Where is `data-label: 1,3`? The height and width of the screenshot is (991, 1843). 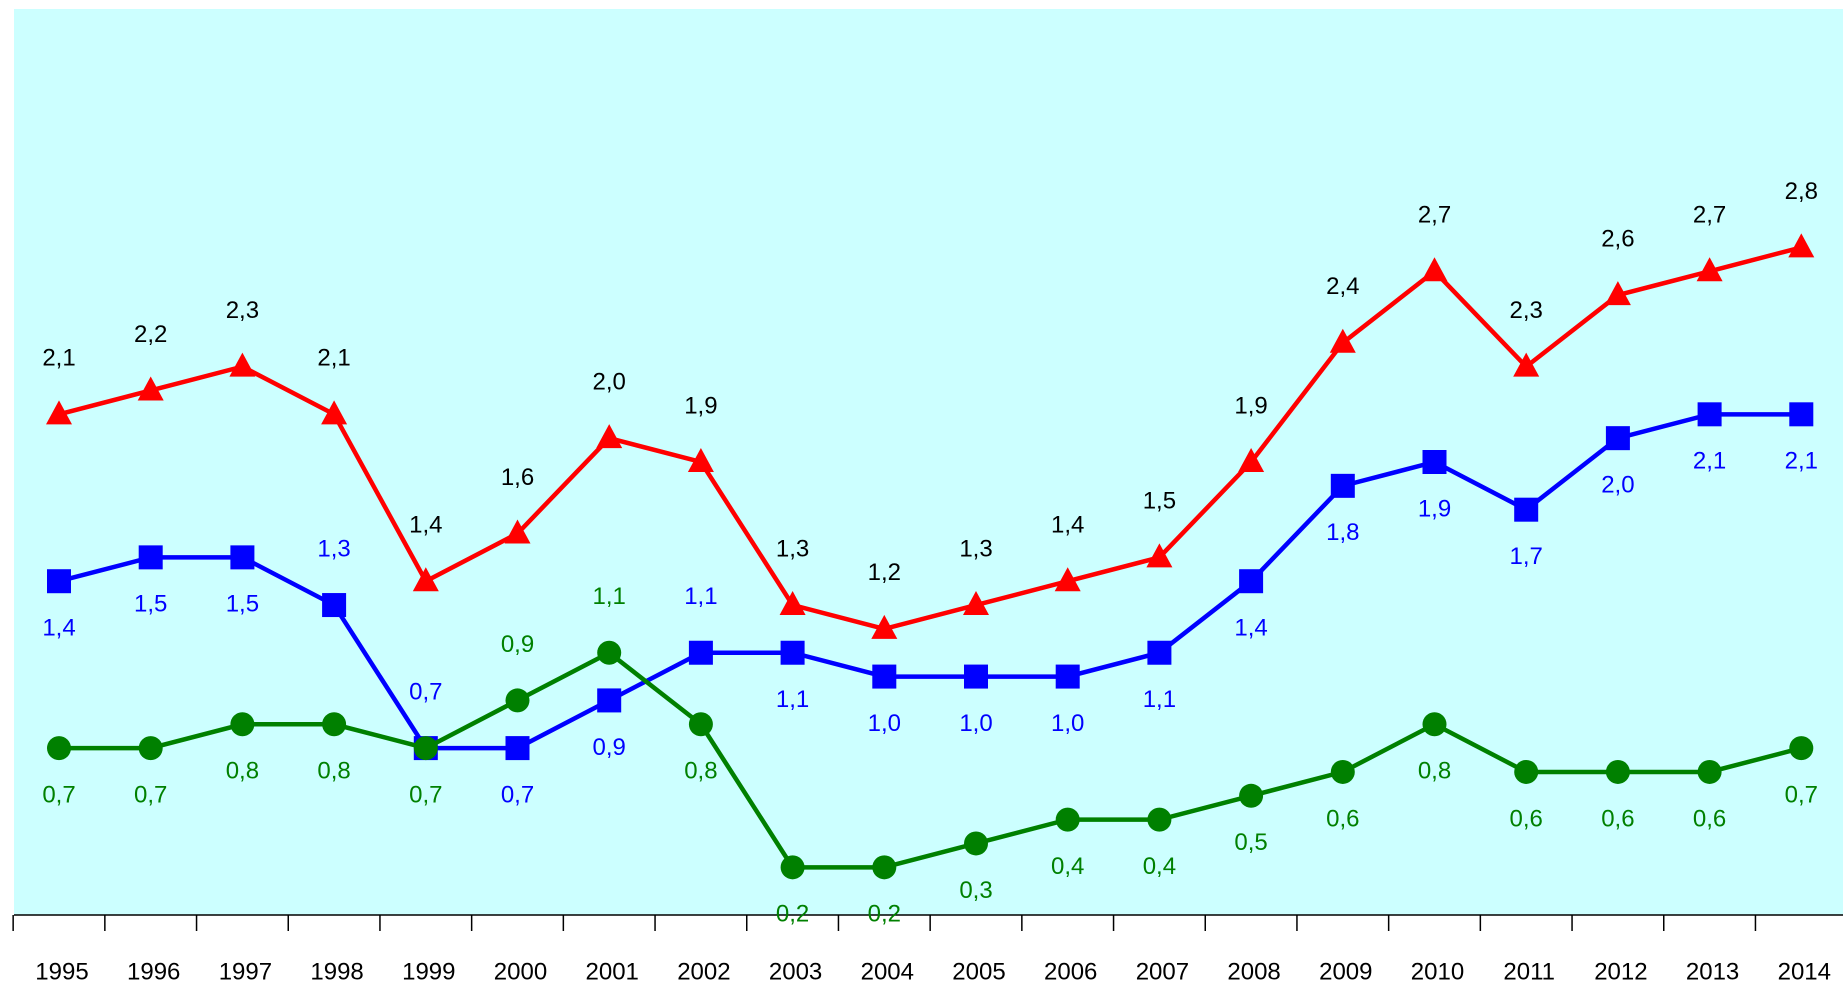
data-label: 1,3 is located at coordinates (792, 548).